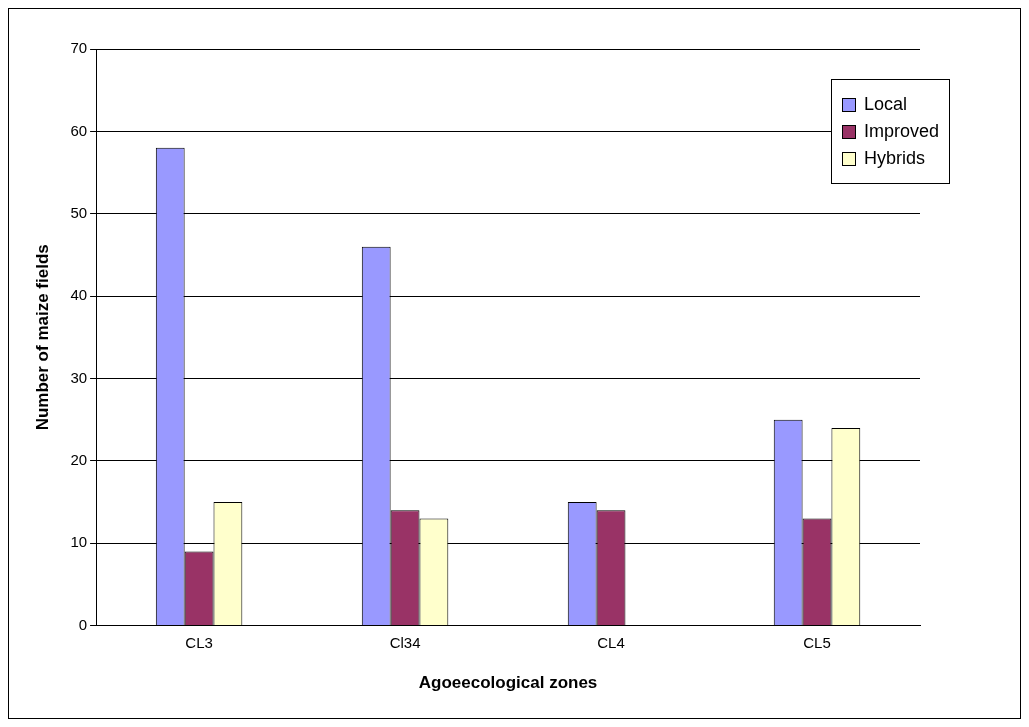 This screenshot has height=727, width=1029. I want to click on y-axis-title: Number of maize fields, so click(42, 337).